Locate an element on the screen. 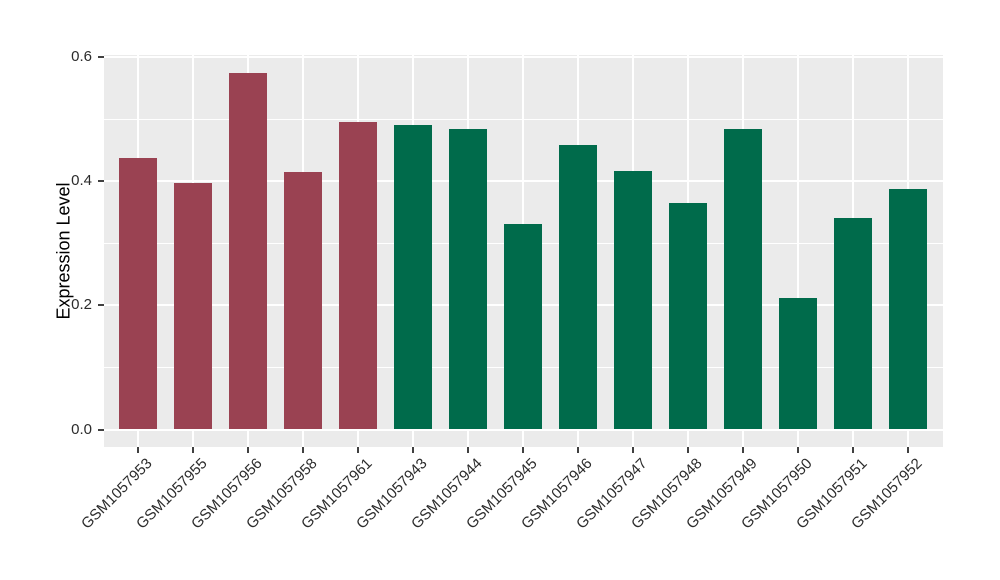 The image size is (1000, 580). bar-GSM1057953 is located at coordinates (138, 293).